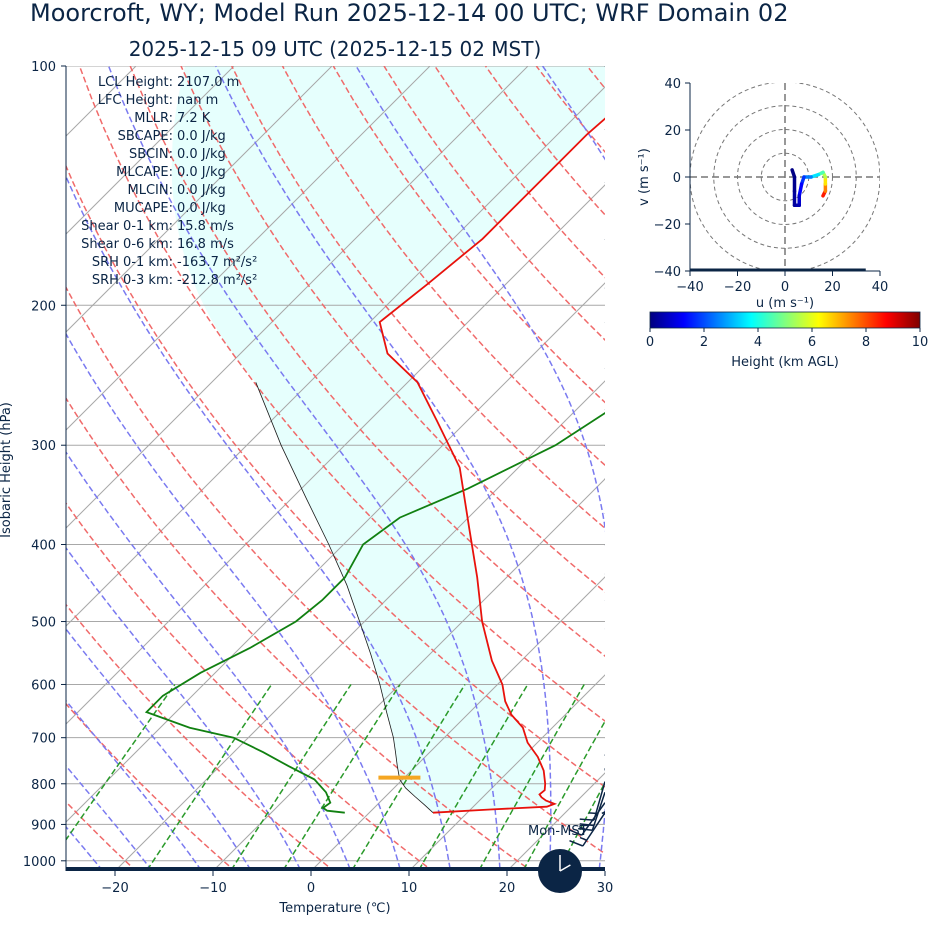 The height and width of the screenshot is (936, 928). I want to click on hodograph-x-tick-label: 20, so click(832, 287).